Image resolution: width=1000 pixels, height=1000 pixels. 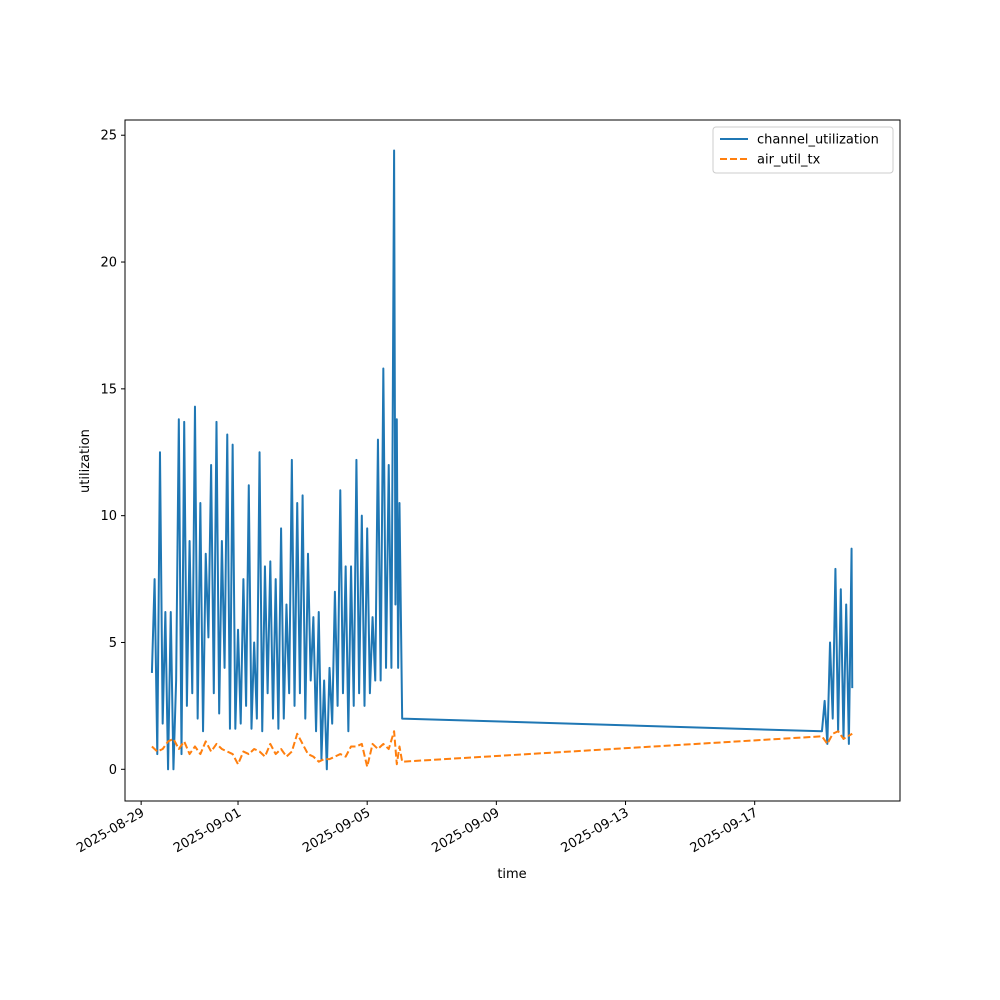 What do you see at coordinates (502, 749) in the screenshot?
I see `series-line-air-util-tx` at bounding box center [502, 749].